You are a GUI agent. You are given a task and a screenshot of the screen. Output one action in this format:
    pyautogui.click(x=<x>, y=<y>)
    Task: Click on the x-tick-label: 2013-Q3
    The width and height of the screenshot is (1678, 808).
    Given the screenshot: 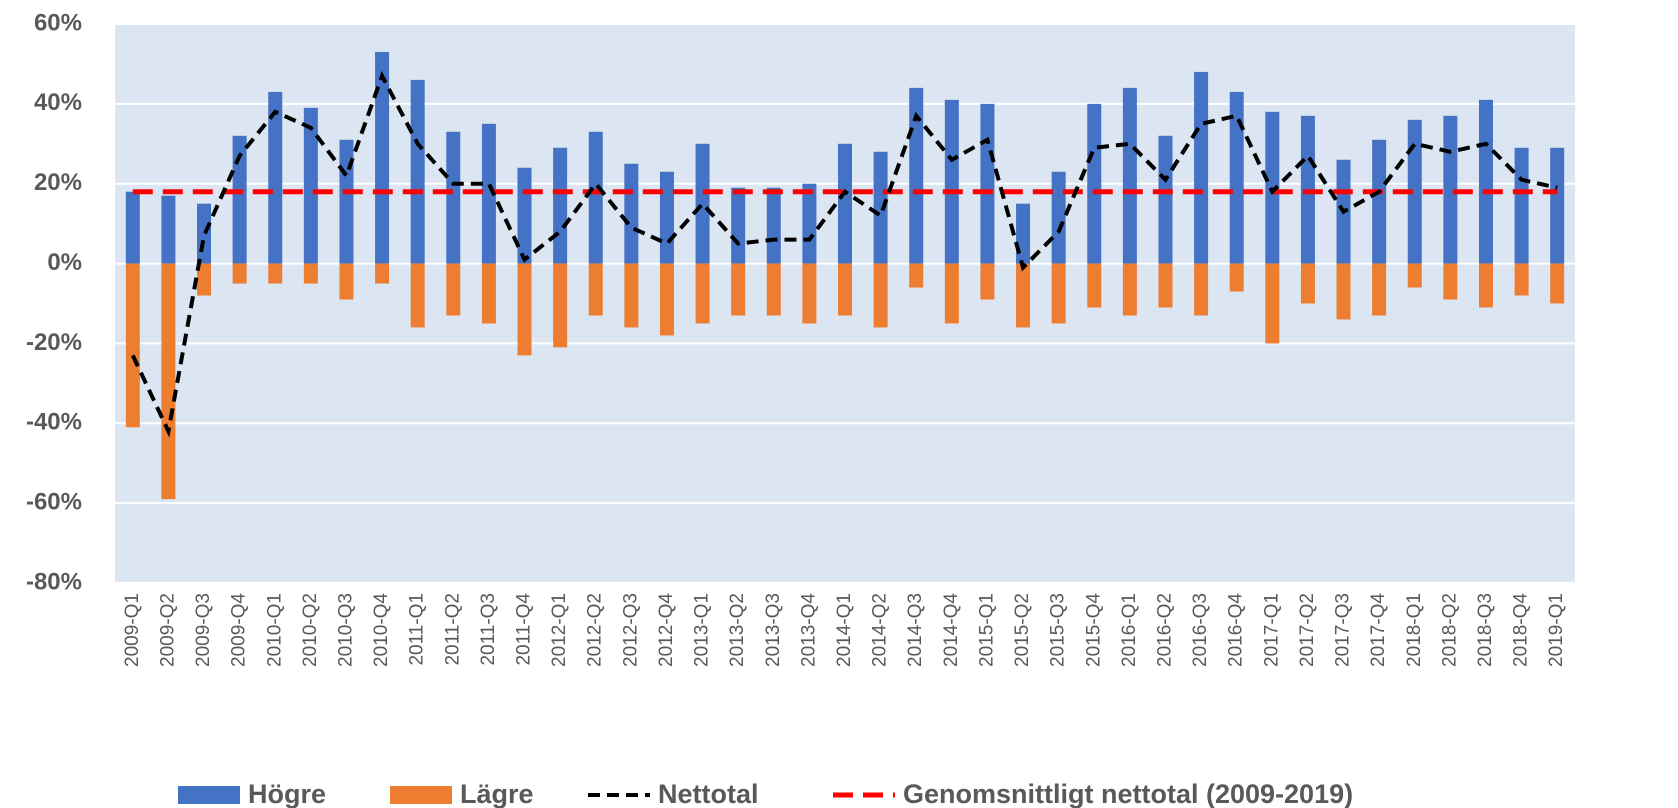 What is the action you would take?
    pyautogui.click(x=773, y=630)
    